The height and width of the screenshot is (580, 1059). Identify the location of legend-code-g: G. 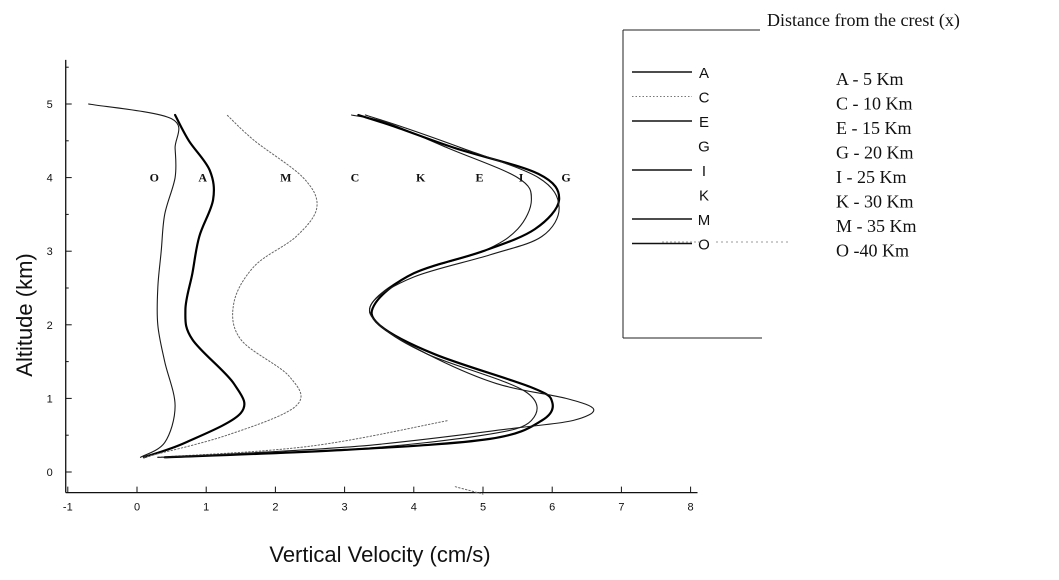
(704, 147).